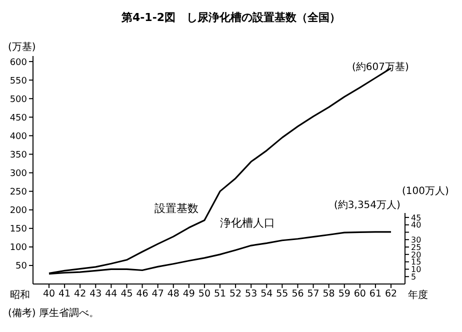 The height and width of the screenshot is (332, 462). What do you see at coordinates (248, 223) in the screenshot?
I see `series-label: 浄化槽人口` at bounding box center [248, 223].